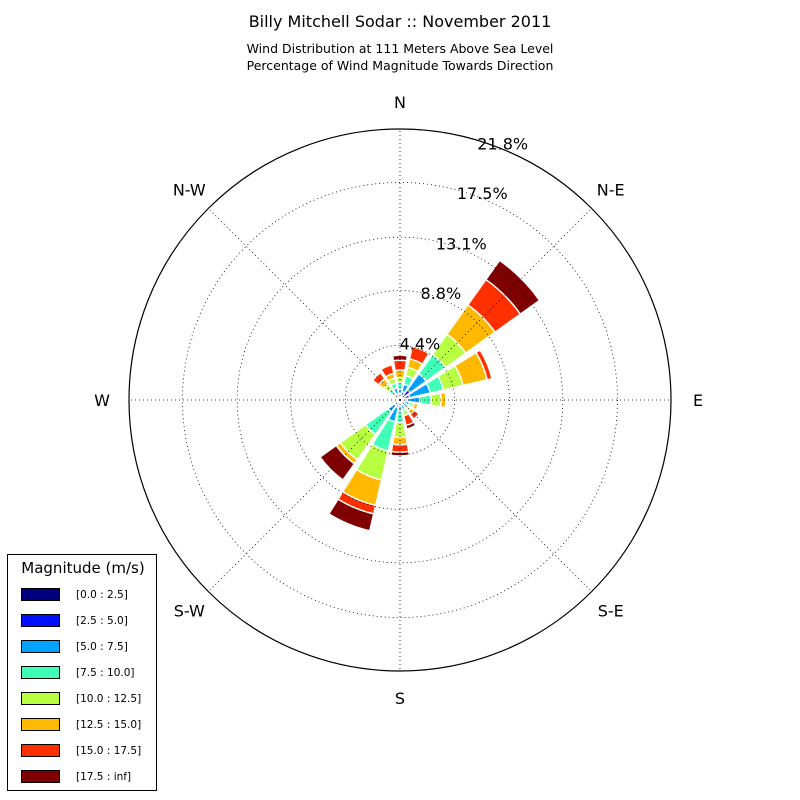  What do you see at coordinates (400, 698) in the screenshot?
I see `direction-label-s: S` at bounding box center [400, 698].